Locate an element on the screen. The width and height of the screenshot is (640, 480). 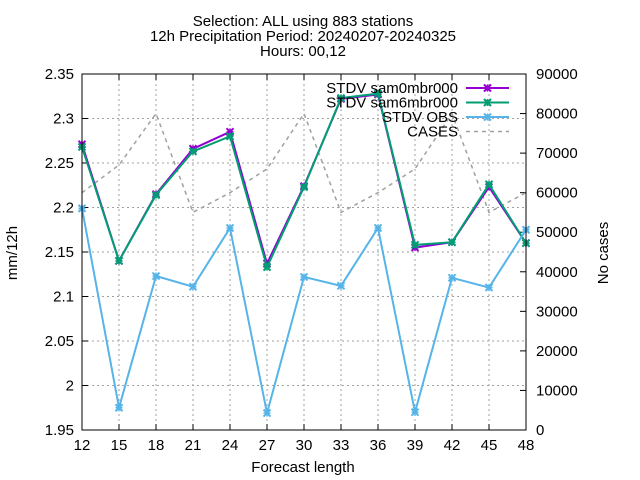
x-tick-label: 27 is located at coordinates (267, 445).